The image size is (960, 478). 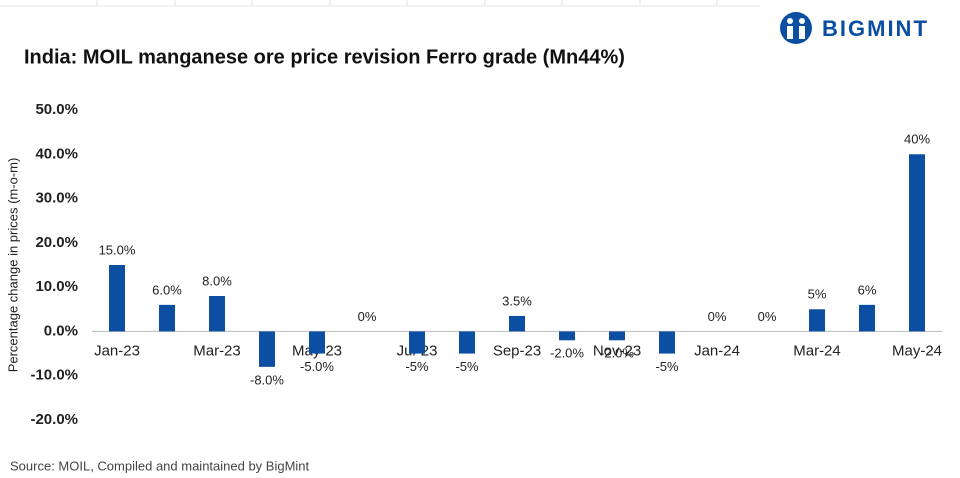 What do you see at coordinates (61, 330) in the screenshot?
I see `y-tick-label: 0.0%` at bounding box center [61, 330].